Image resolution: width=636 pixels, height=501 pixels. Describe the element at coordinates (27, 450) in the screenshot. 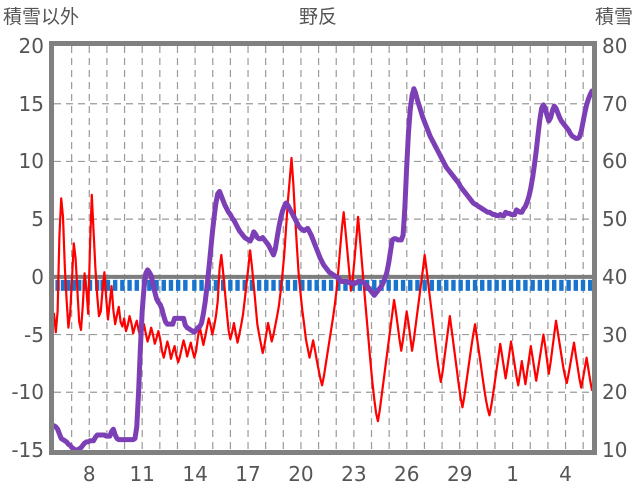

I see `left-tick-label: -15` at that location.